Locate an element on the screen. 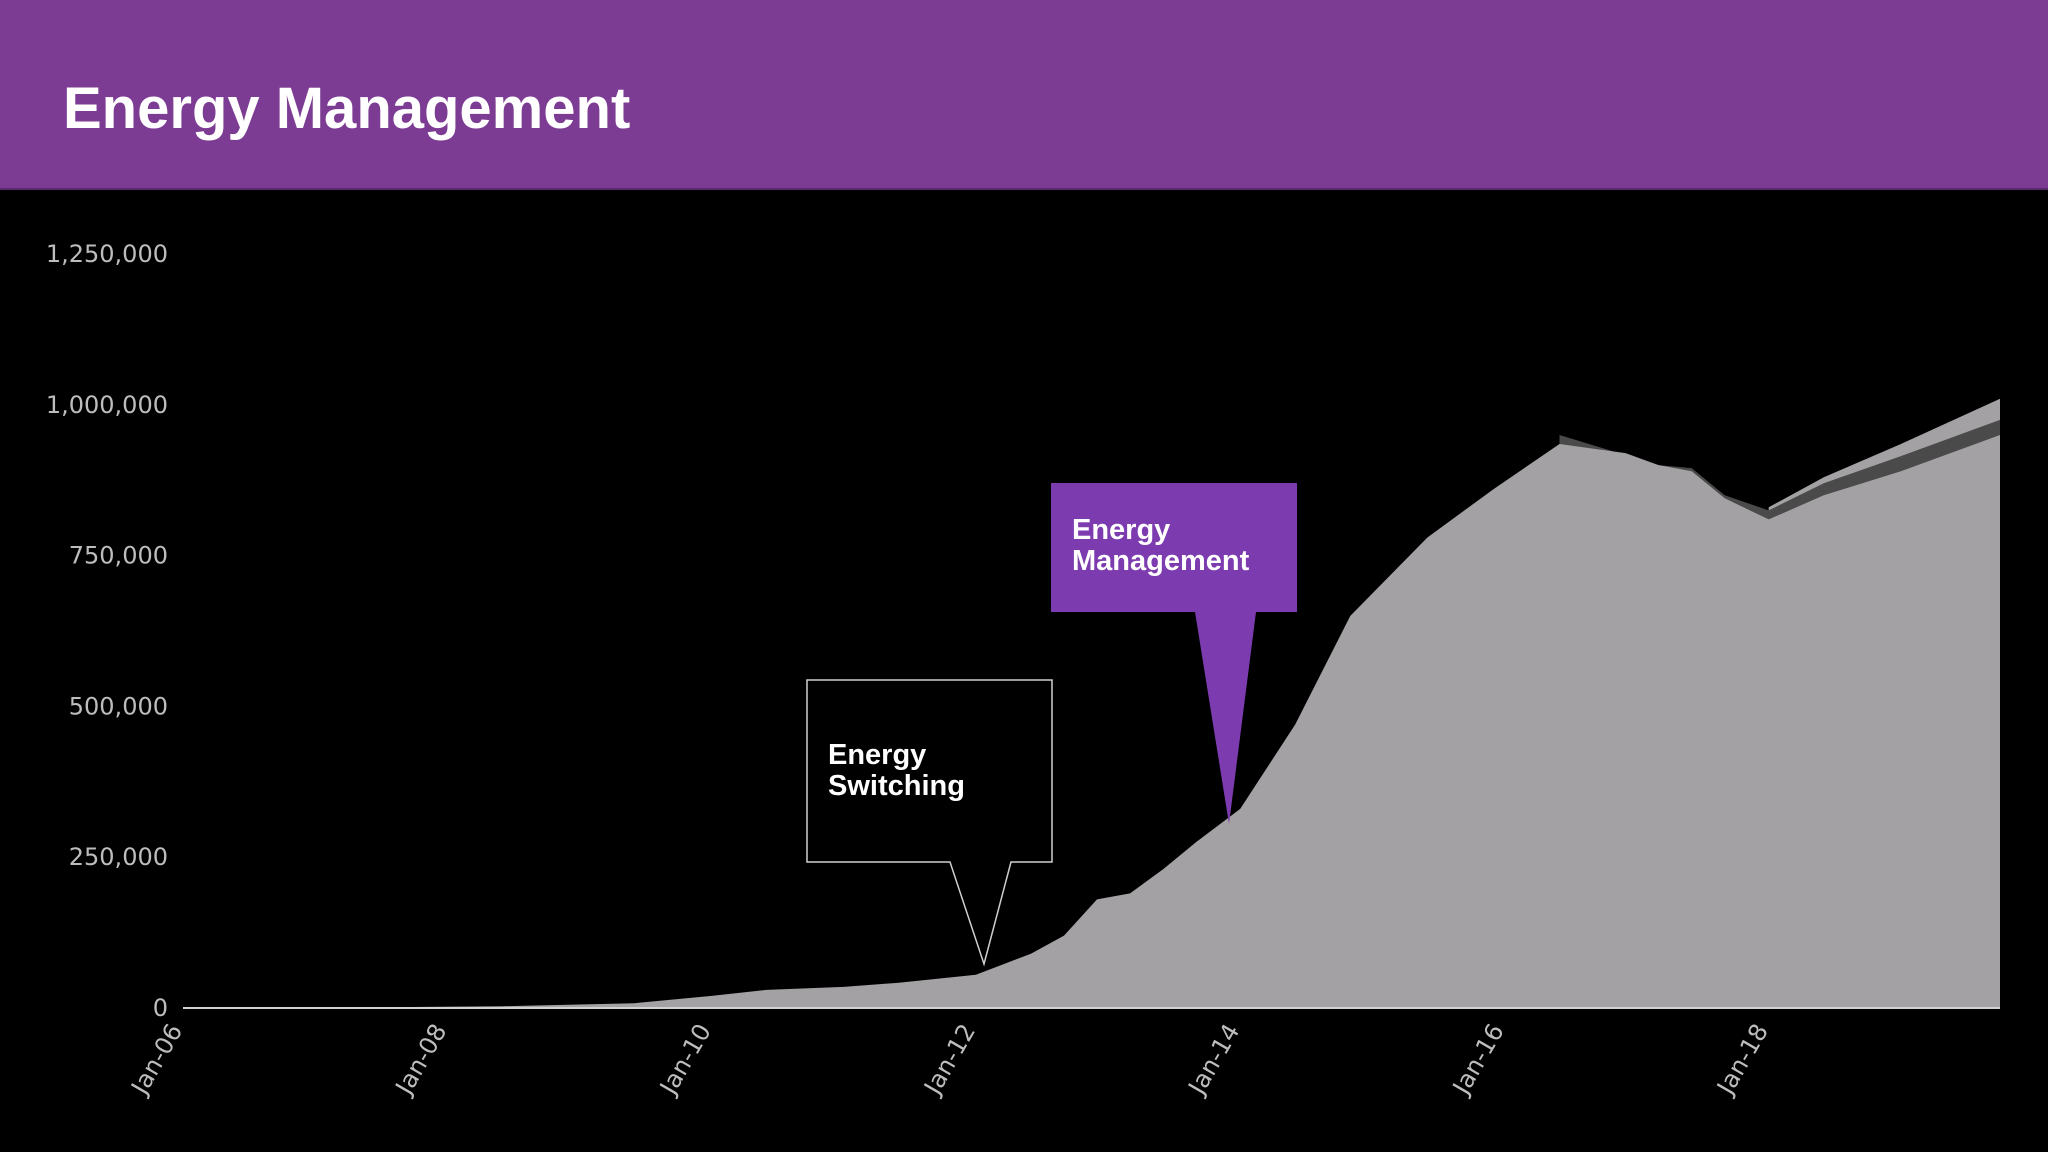 The image size is (2048, 1152). energy-switching-callout-label: Switching is located at coordinates (896, 786).